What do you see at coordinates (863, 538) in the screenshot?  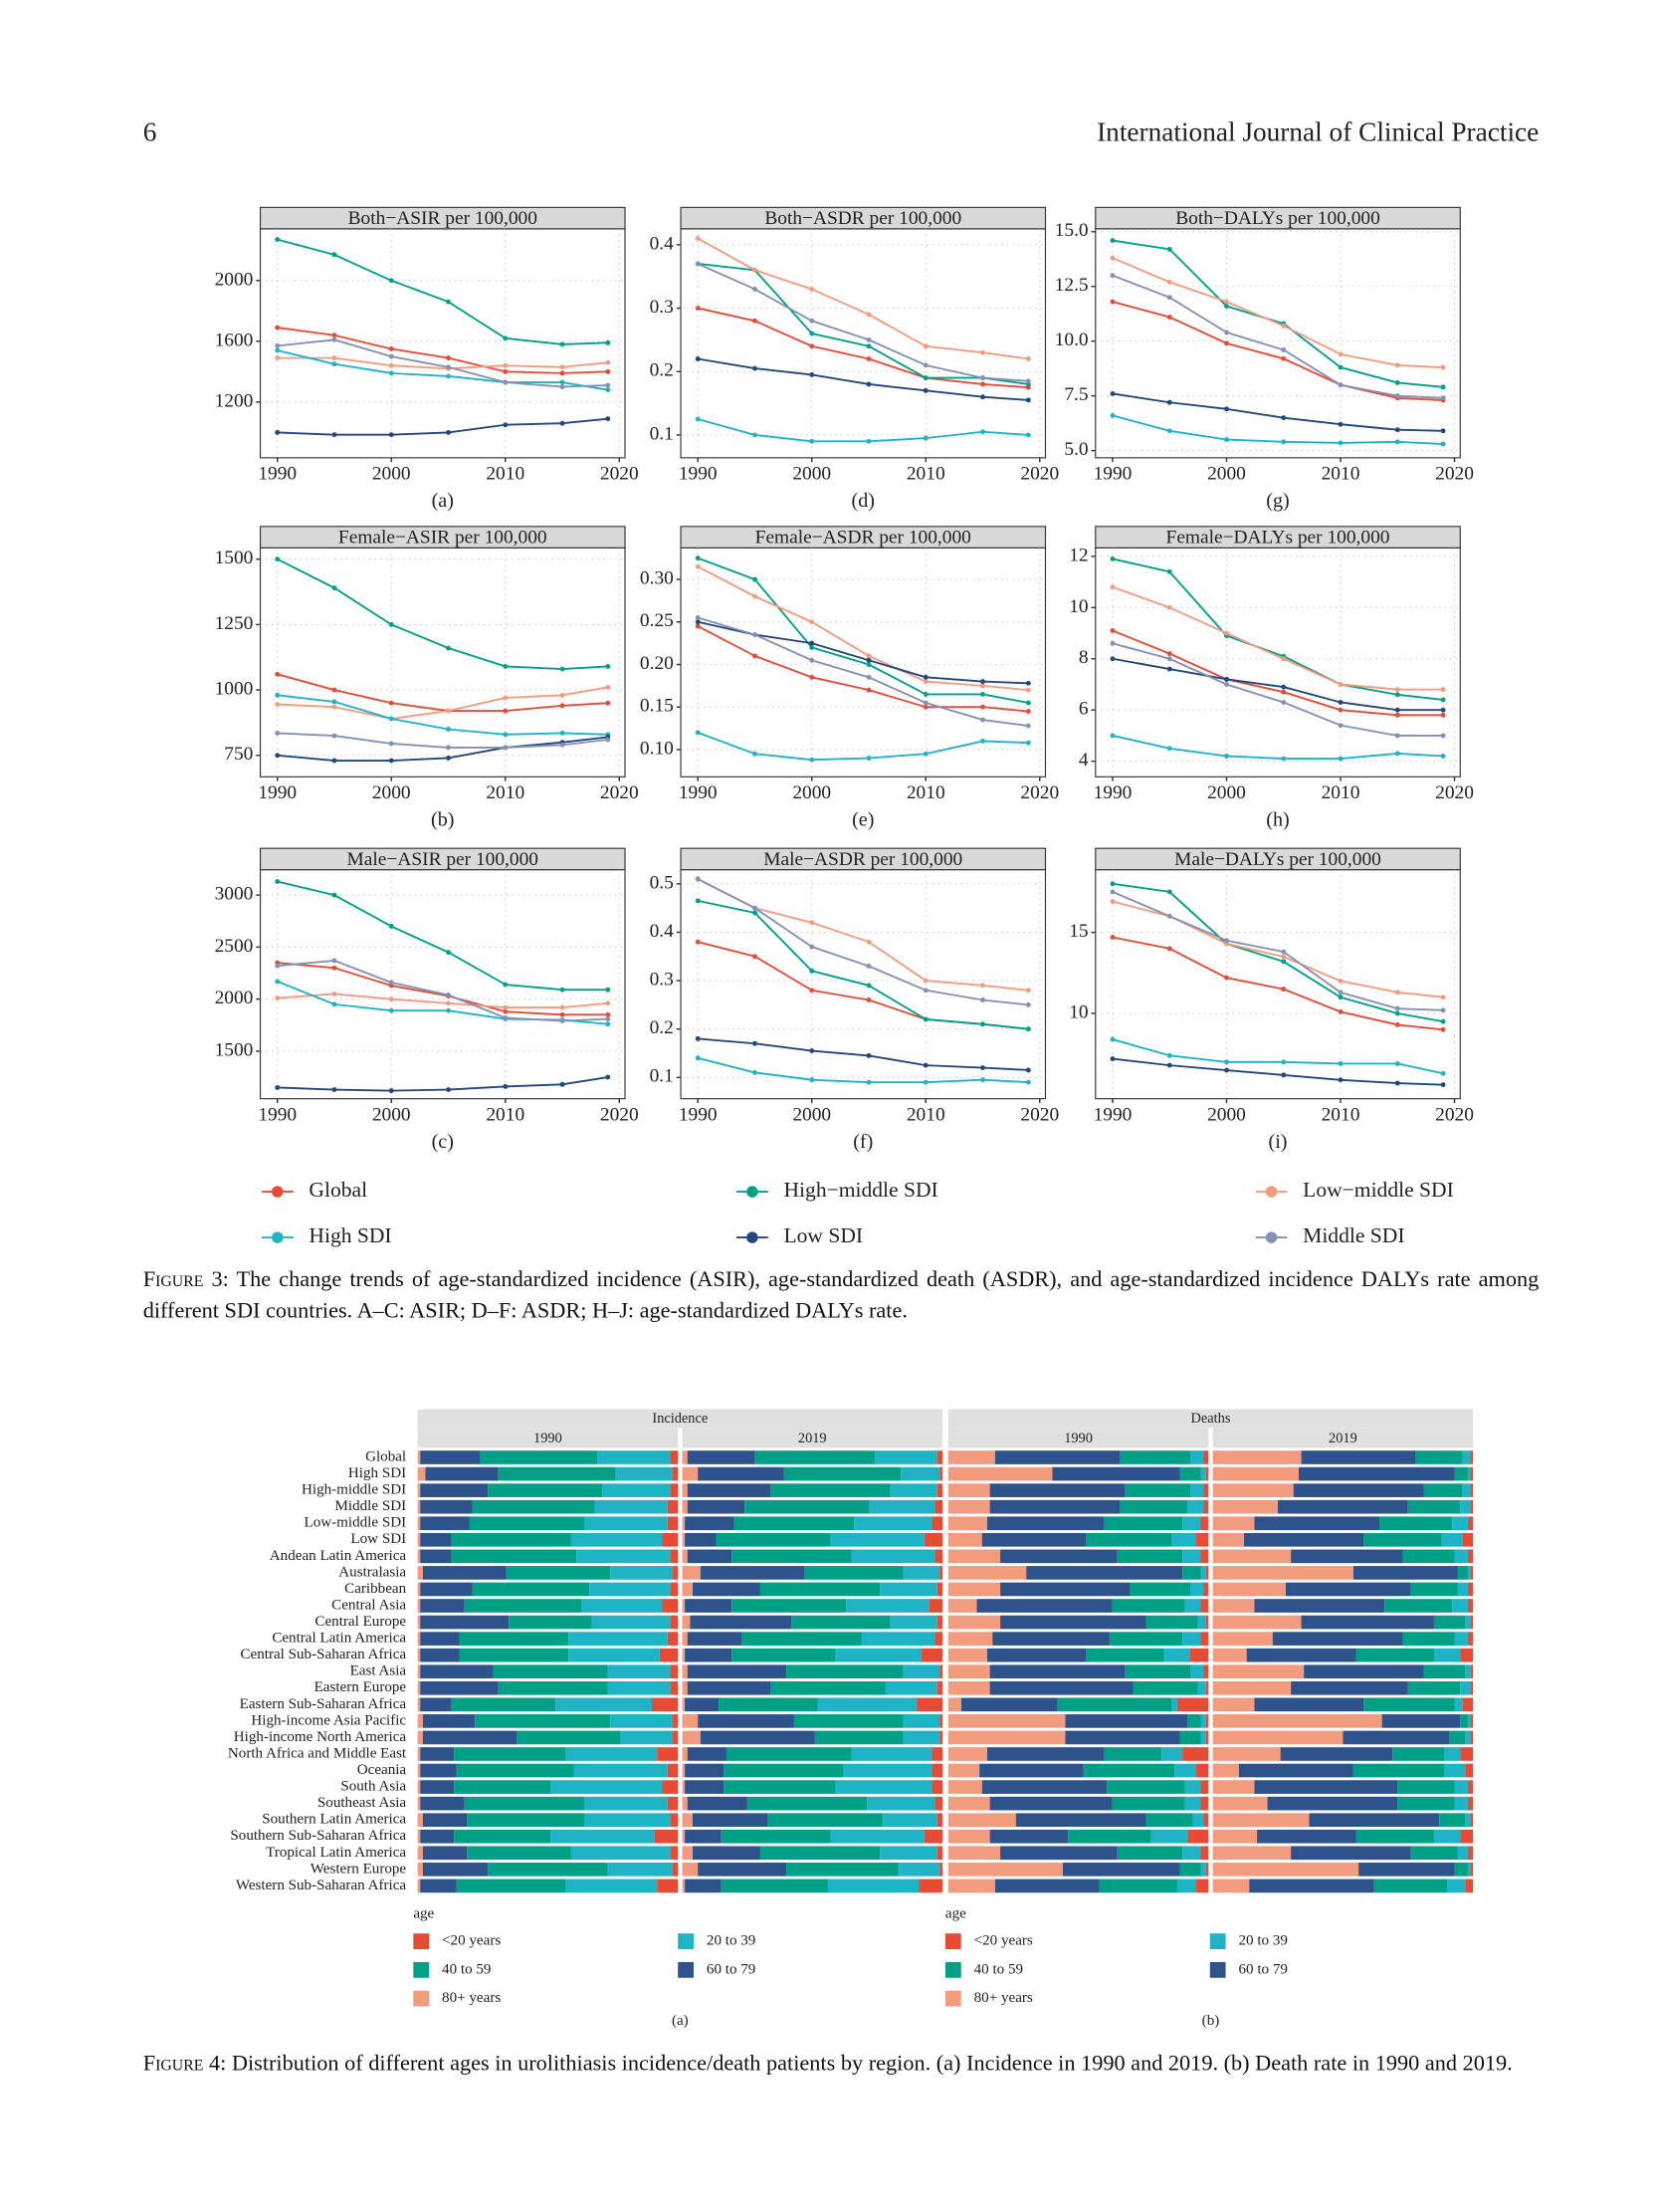 I see `panel-title: Female−ASDR per 100,000` at bounding box center [863, 538].